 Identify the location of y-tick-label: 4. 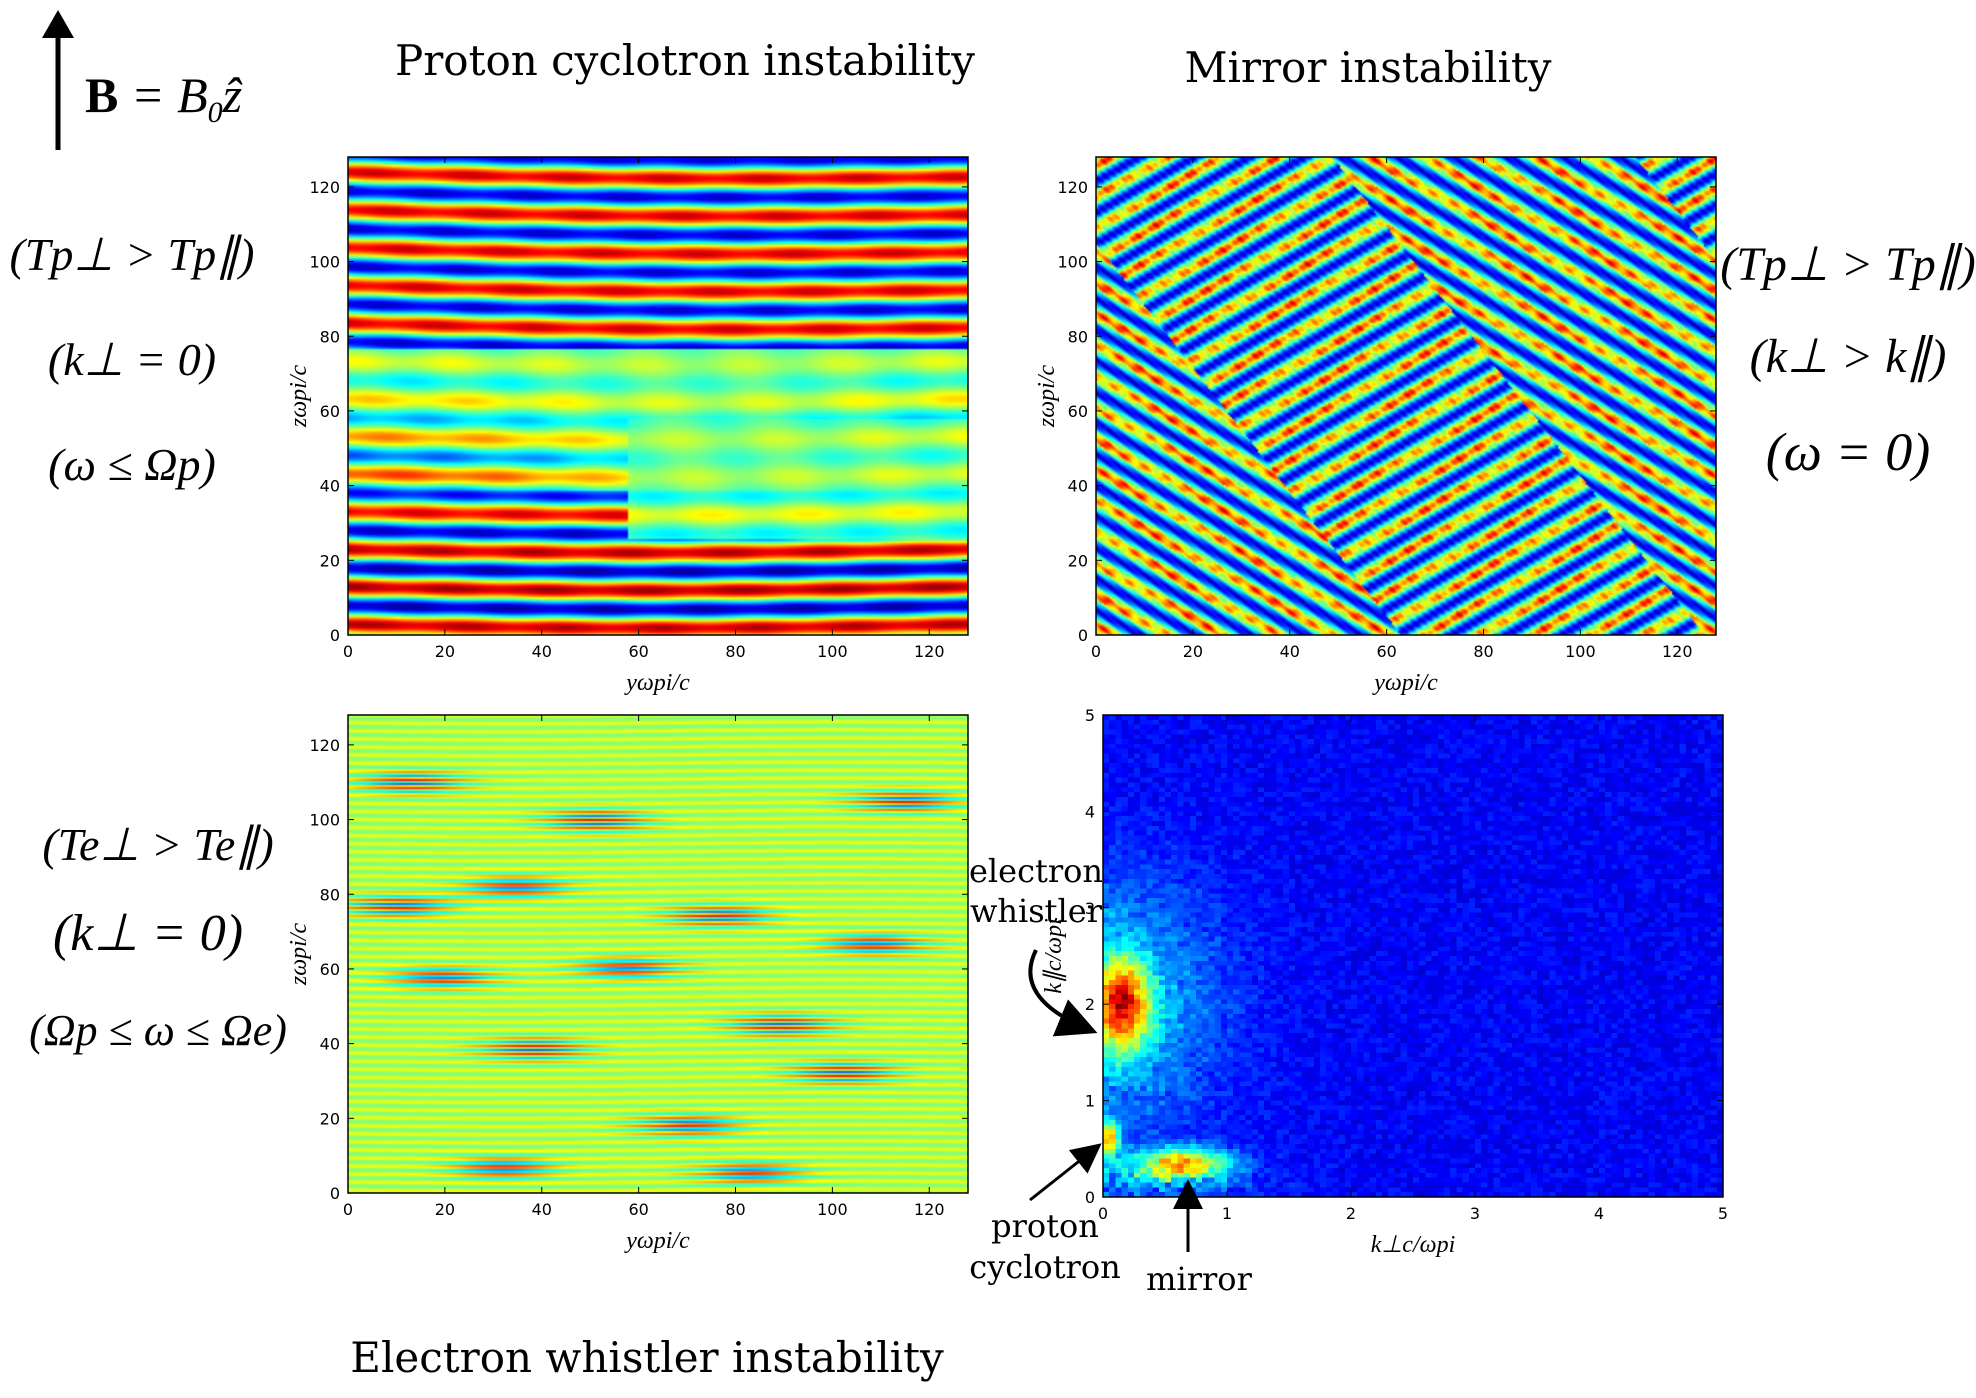
(1090, 811).